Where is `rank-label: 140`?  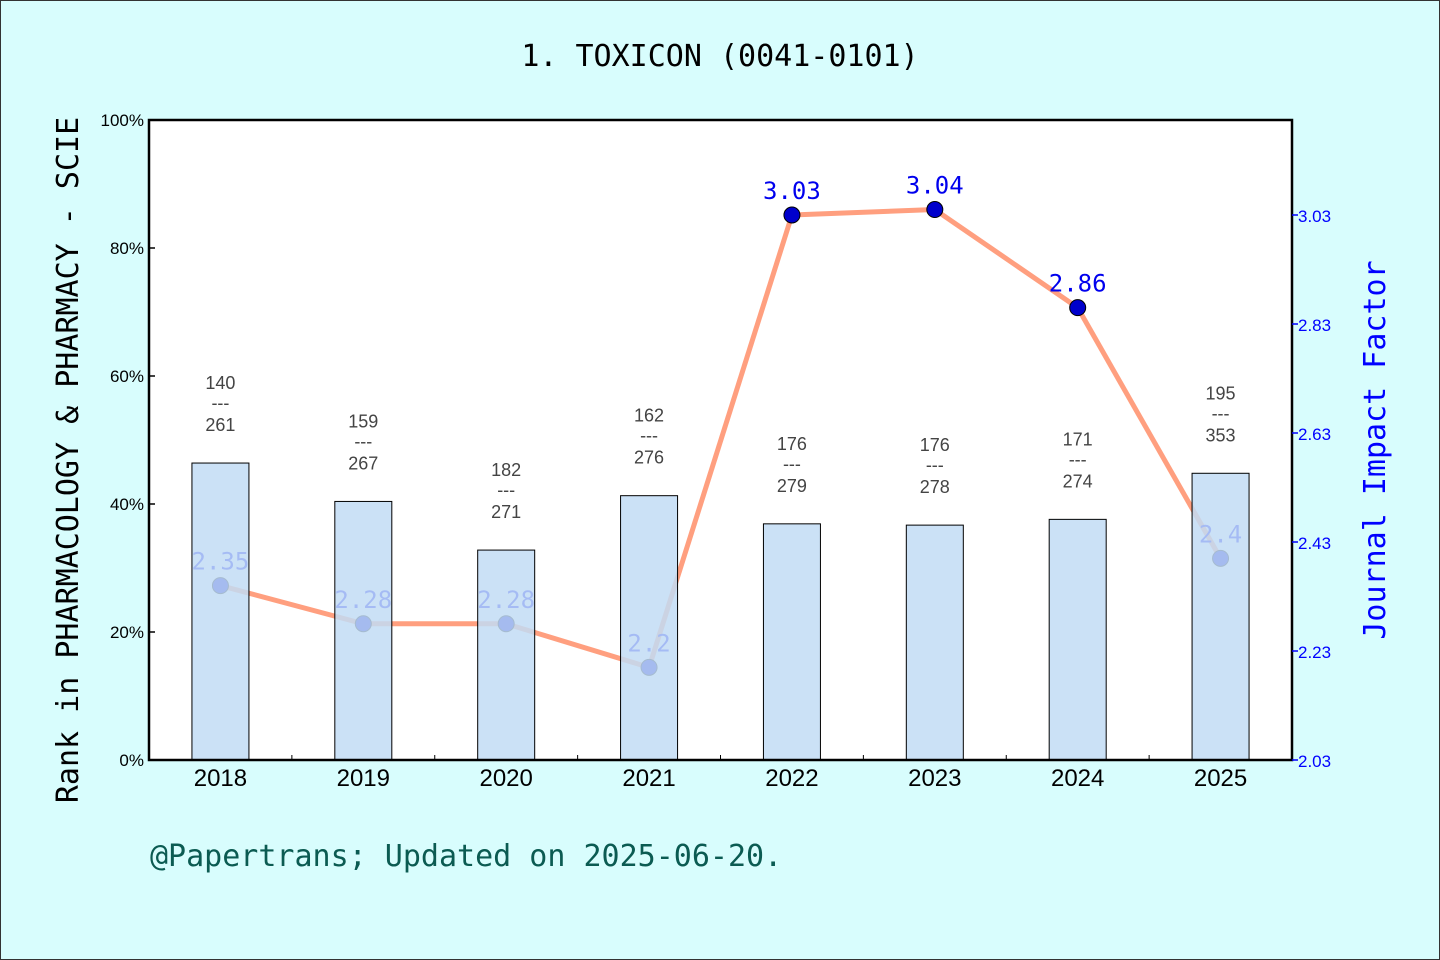 rank-label: 140 is located at coordinates (220, 383).